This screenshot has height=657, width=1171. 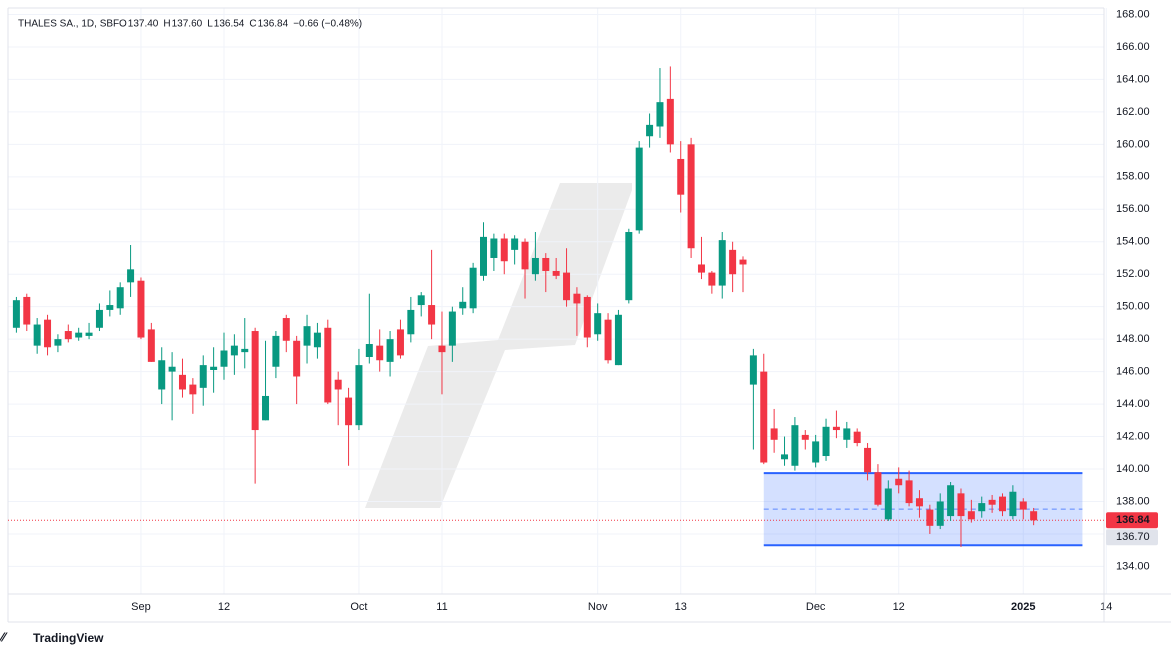 What do you see at coordinates (1133, 307) in the screenshot?
I see `y-tick-label: 150.00` at bounding box center [1133, 307].